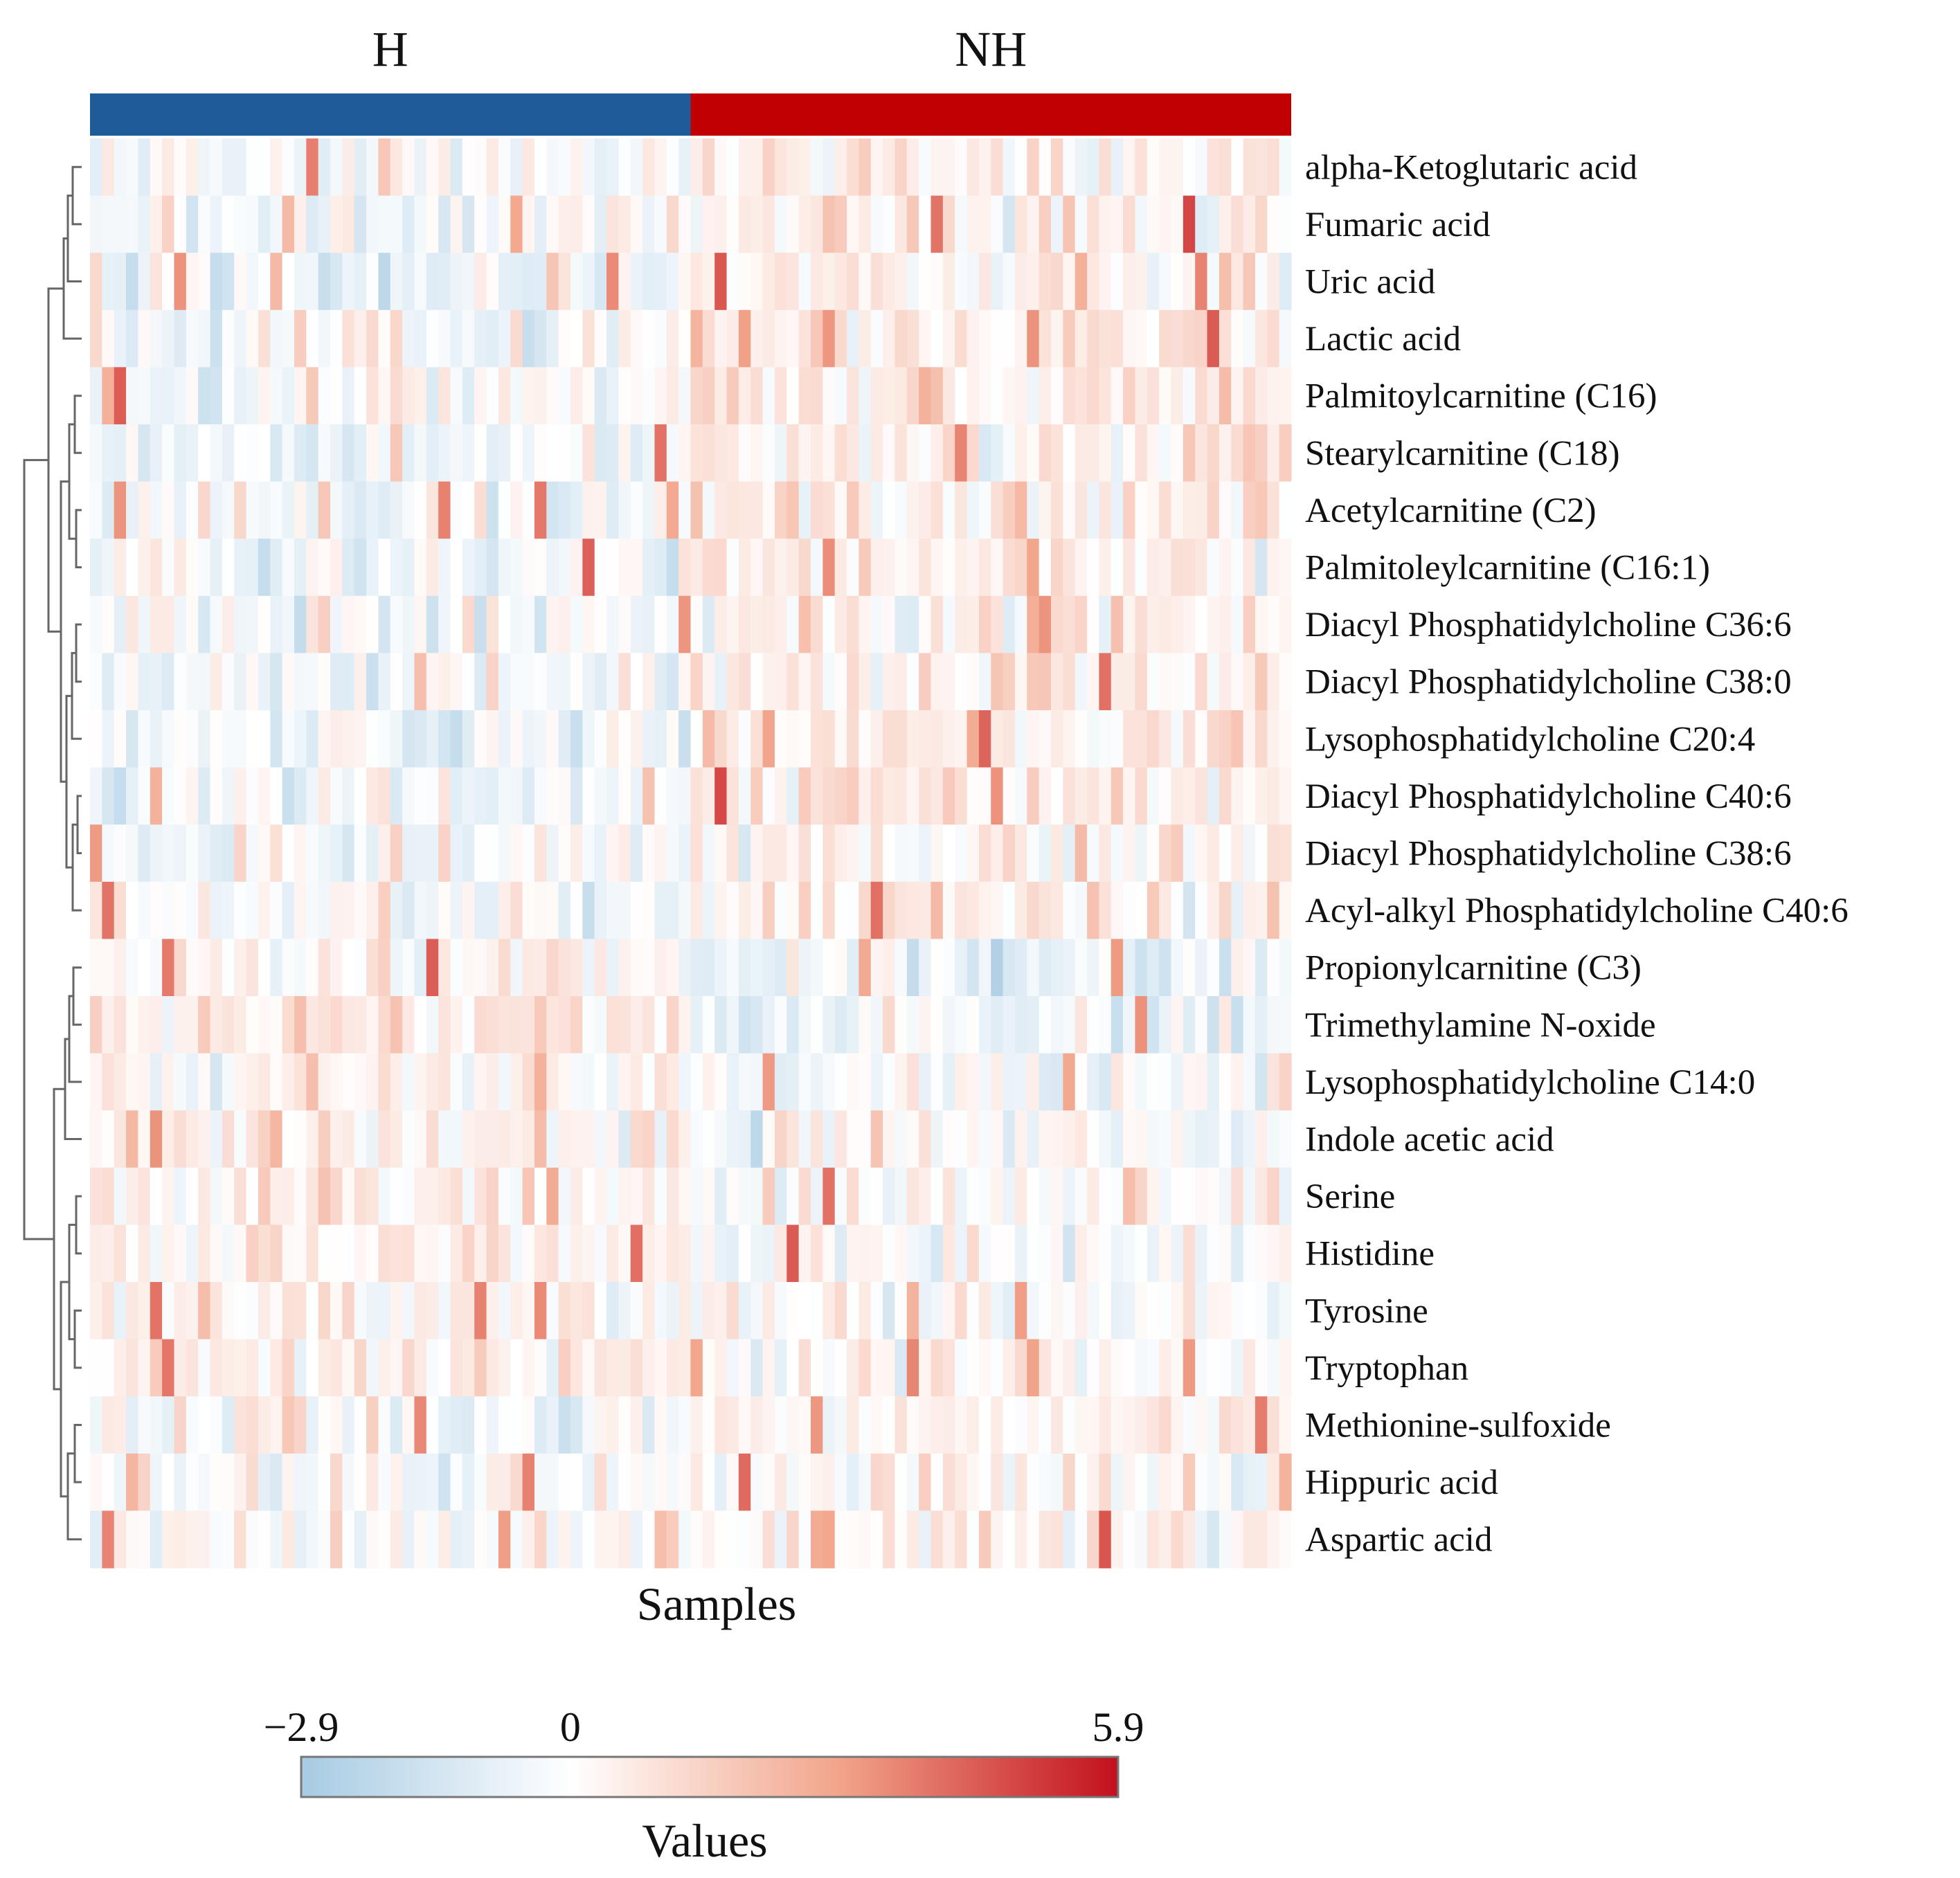 This screenshot has width=1960, height=1878. I want to click on row-label: Indole acetic acid, so click(1429, 1140).